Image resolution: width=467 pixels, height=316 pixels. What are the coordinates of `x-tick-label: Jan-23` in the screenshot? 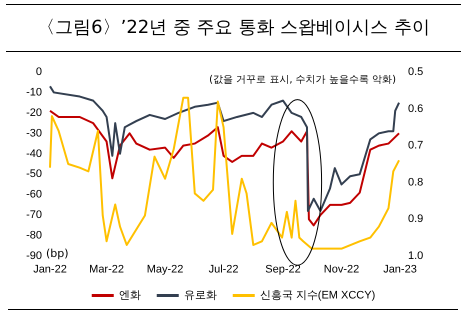 It's located at (400, 270).